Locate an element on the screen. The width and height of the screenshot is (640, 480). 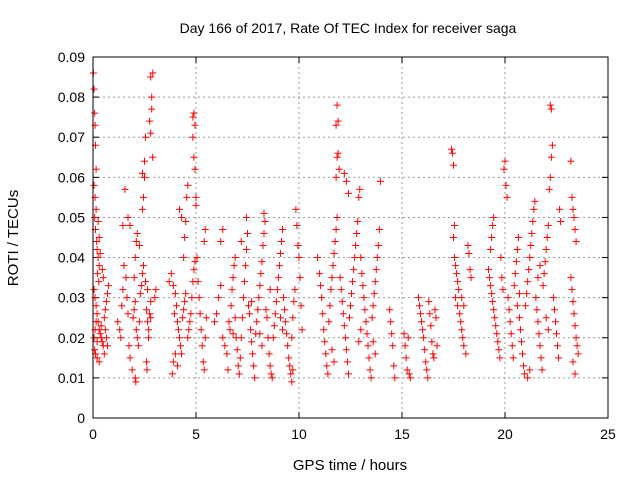
y-tick-label: 0.09 is located at coordinates (71, 57).